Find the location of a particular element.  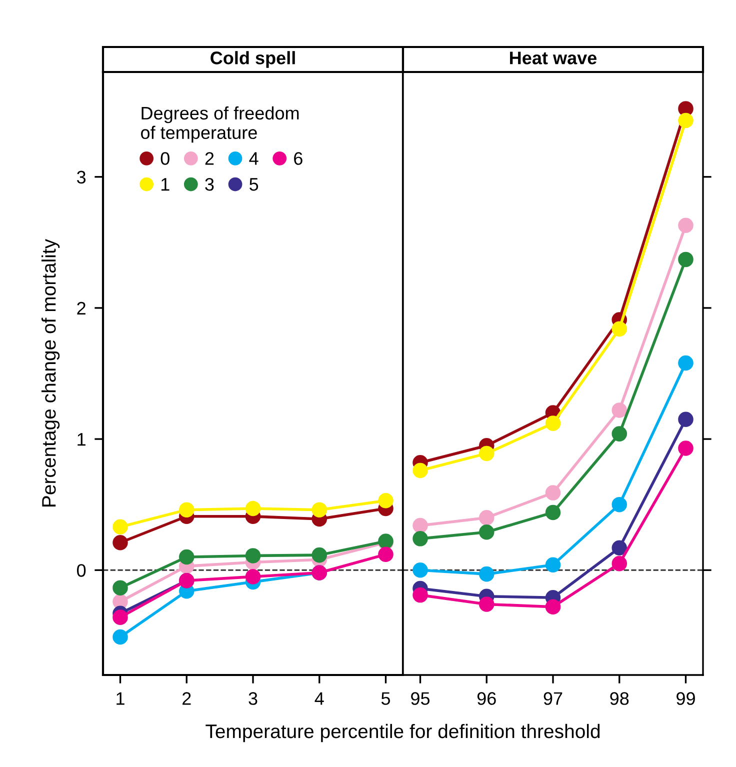

x-tick-label: 95 is located at coordinates (420, 698).